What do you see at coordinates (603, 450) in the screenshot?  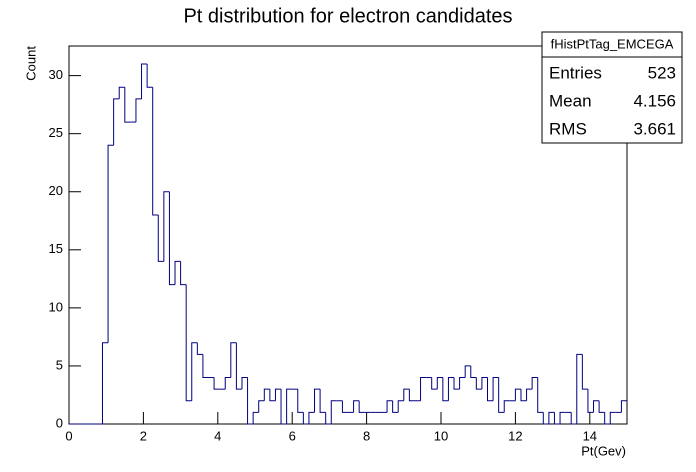 I see `x-axis-label: Pt(Gev)` at bounding box center [603, 450].